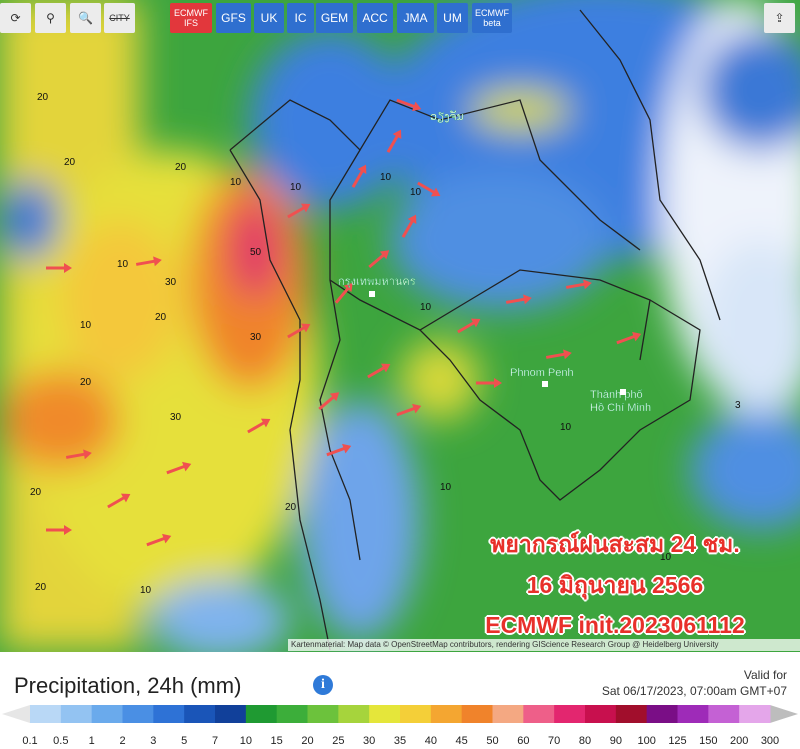  I want to click on info-button: i, so click(323, 685).